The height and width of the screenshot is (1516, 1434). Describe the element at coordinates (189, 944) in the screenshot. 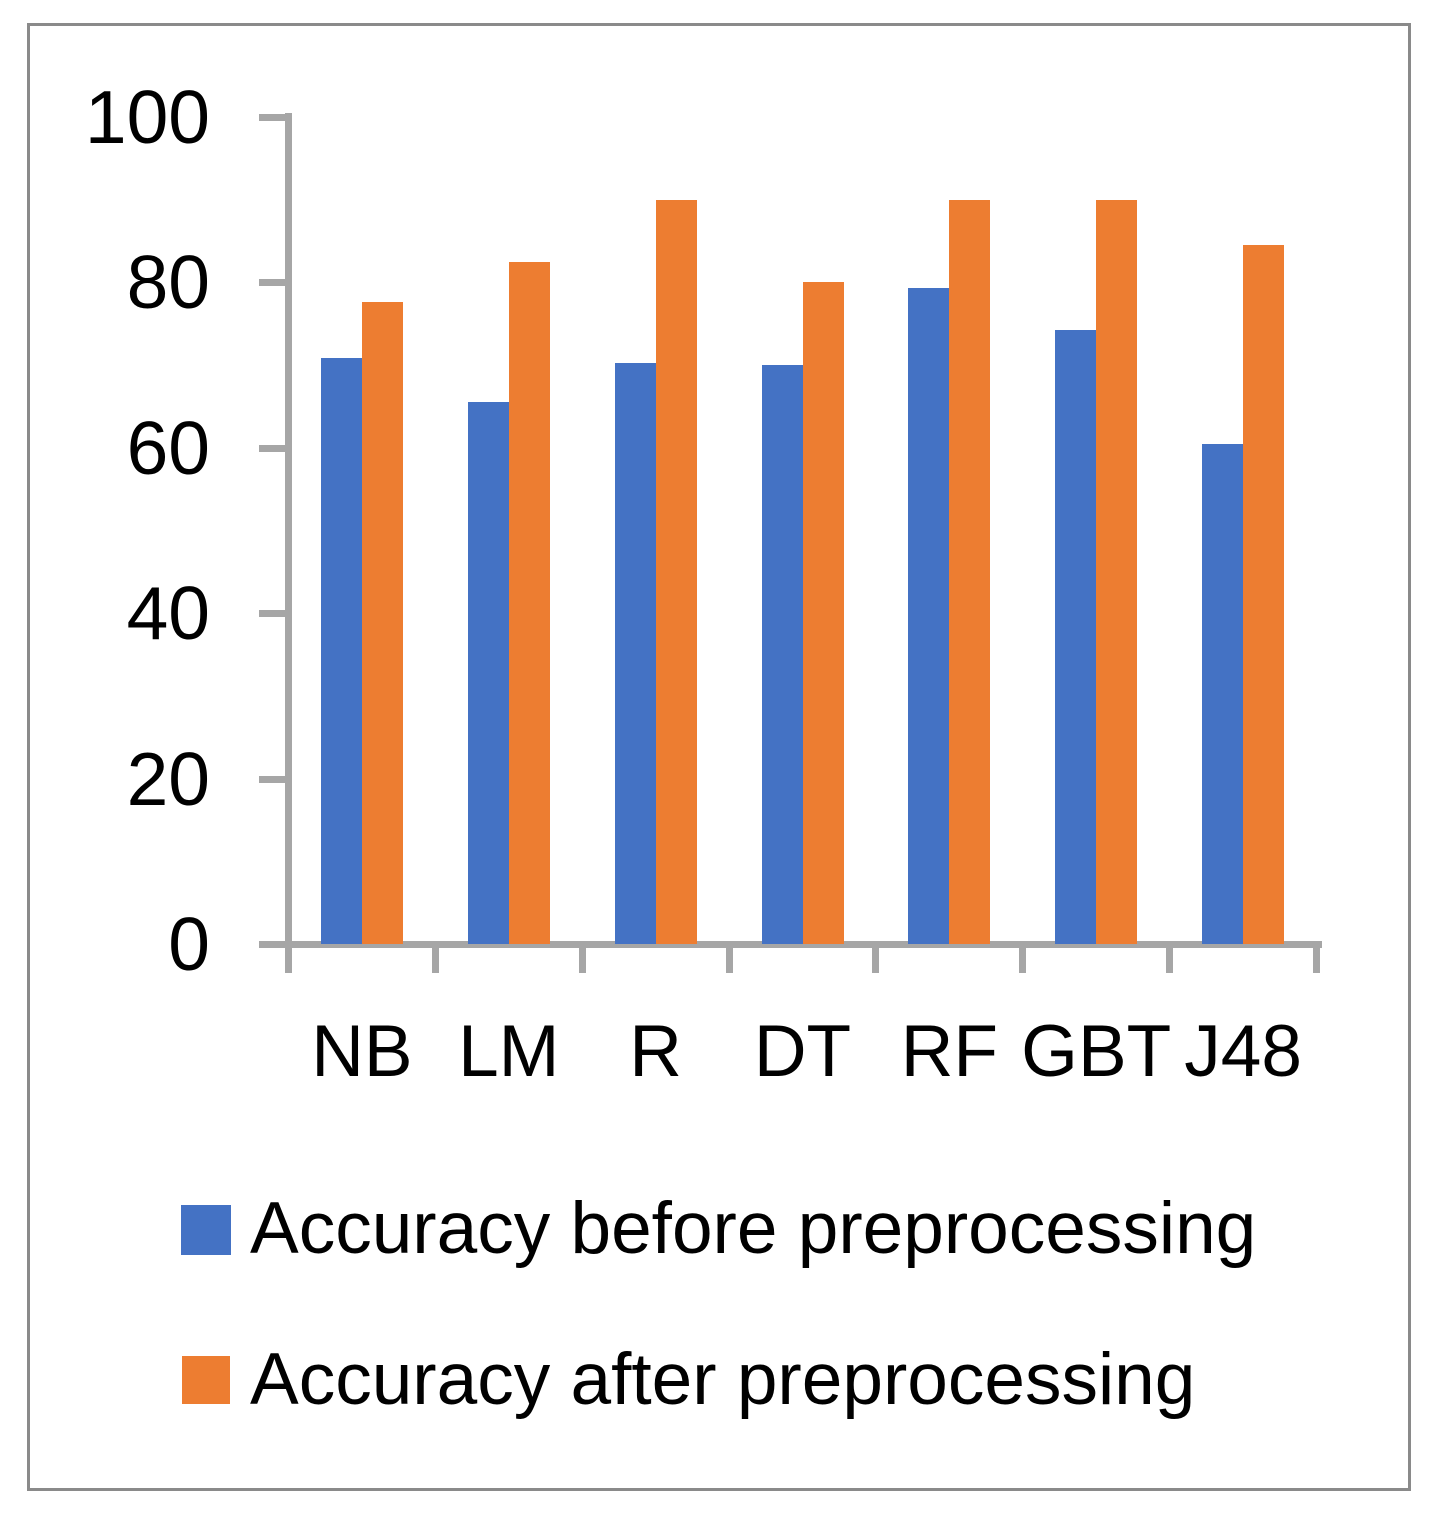

I see `y-tick-label: 0` at that location.